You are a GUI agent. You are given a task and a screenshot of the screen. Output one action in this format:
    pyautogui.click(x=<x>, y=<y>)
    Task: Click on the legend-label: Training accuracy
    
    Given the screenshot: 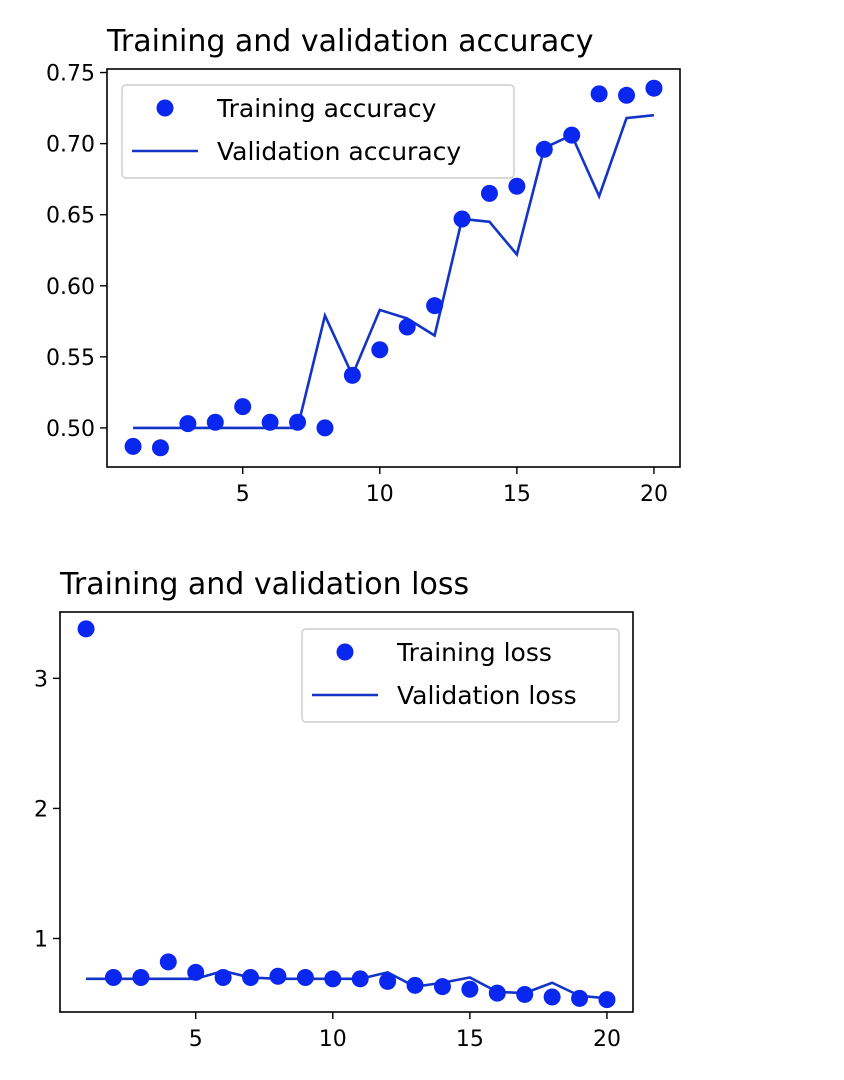 What is the action you would take?
    pyautogui.click(x=326, y=108)
    